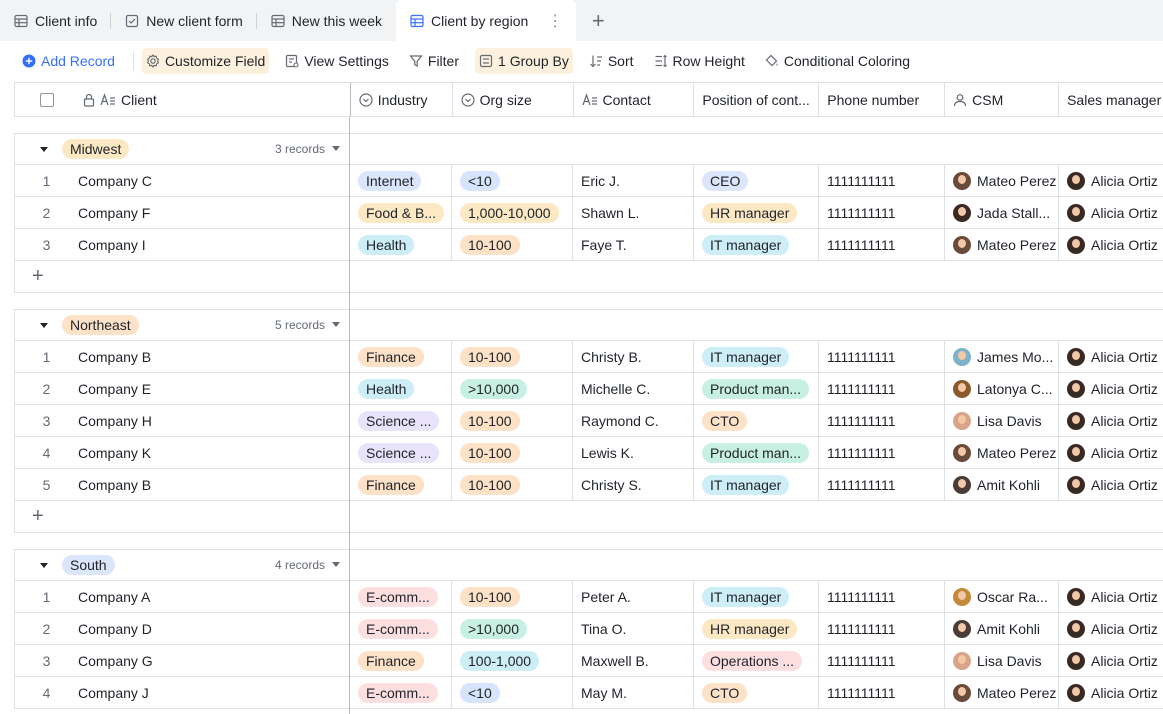  I want to click on header-csm: CSM, so click(1002, 99).